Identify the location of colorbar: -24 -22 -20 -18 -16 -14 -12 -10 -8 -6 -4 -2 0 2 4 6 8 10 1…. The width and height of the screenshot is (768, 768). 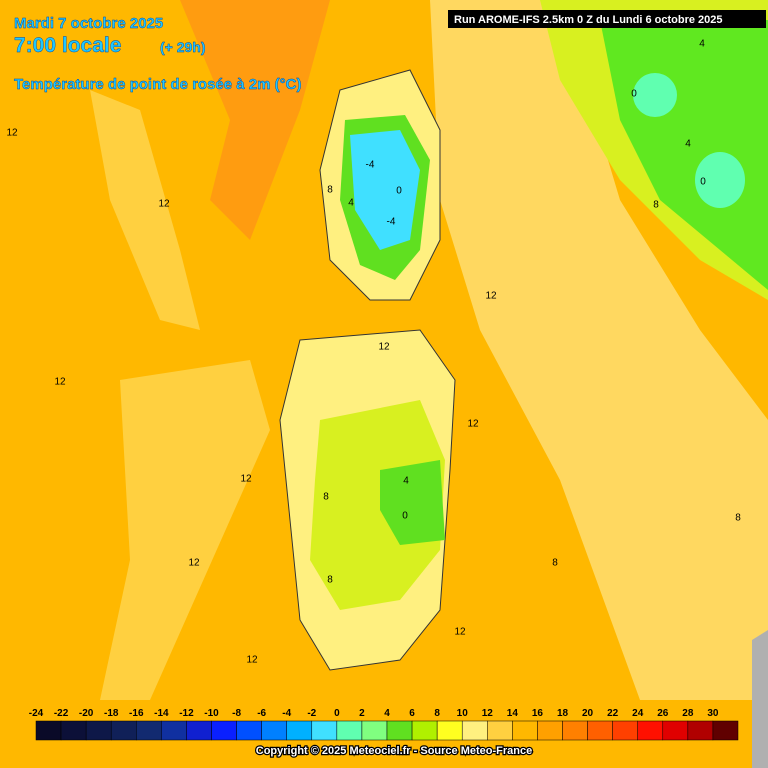
(384, 724).